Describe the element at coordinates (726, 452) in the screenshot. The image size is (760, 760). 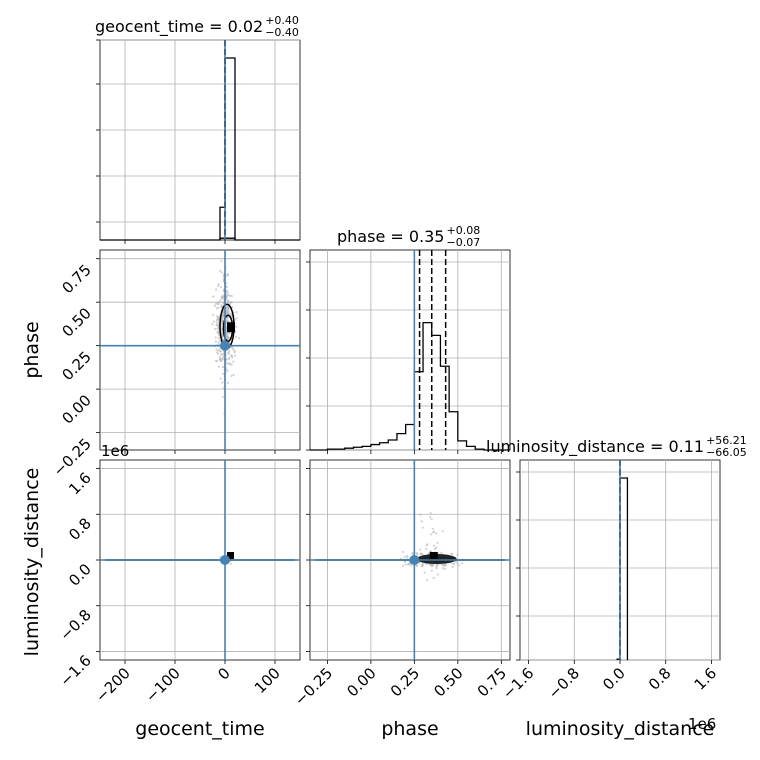
I see `title-luminosity-distance-minus: −66.05` at that location.